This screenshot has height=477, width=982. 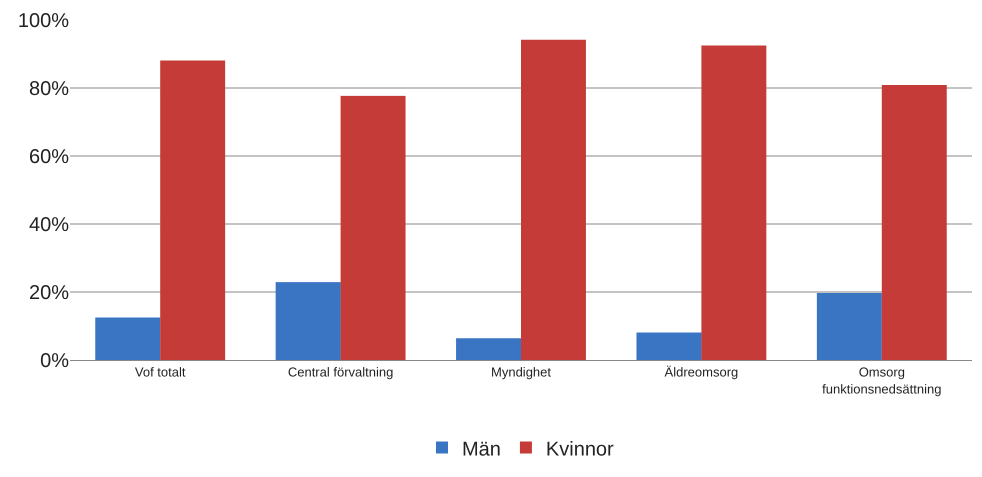 What do you see at coordinates (882, 380) in the screenshot?
I see `x-tick-label: Omsorg funktionsnedsättning` at bounding box center [882, 380].